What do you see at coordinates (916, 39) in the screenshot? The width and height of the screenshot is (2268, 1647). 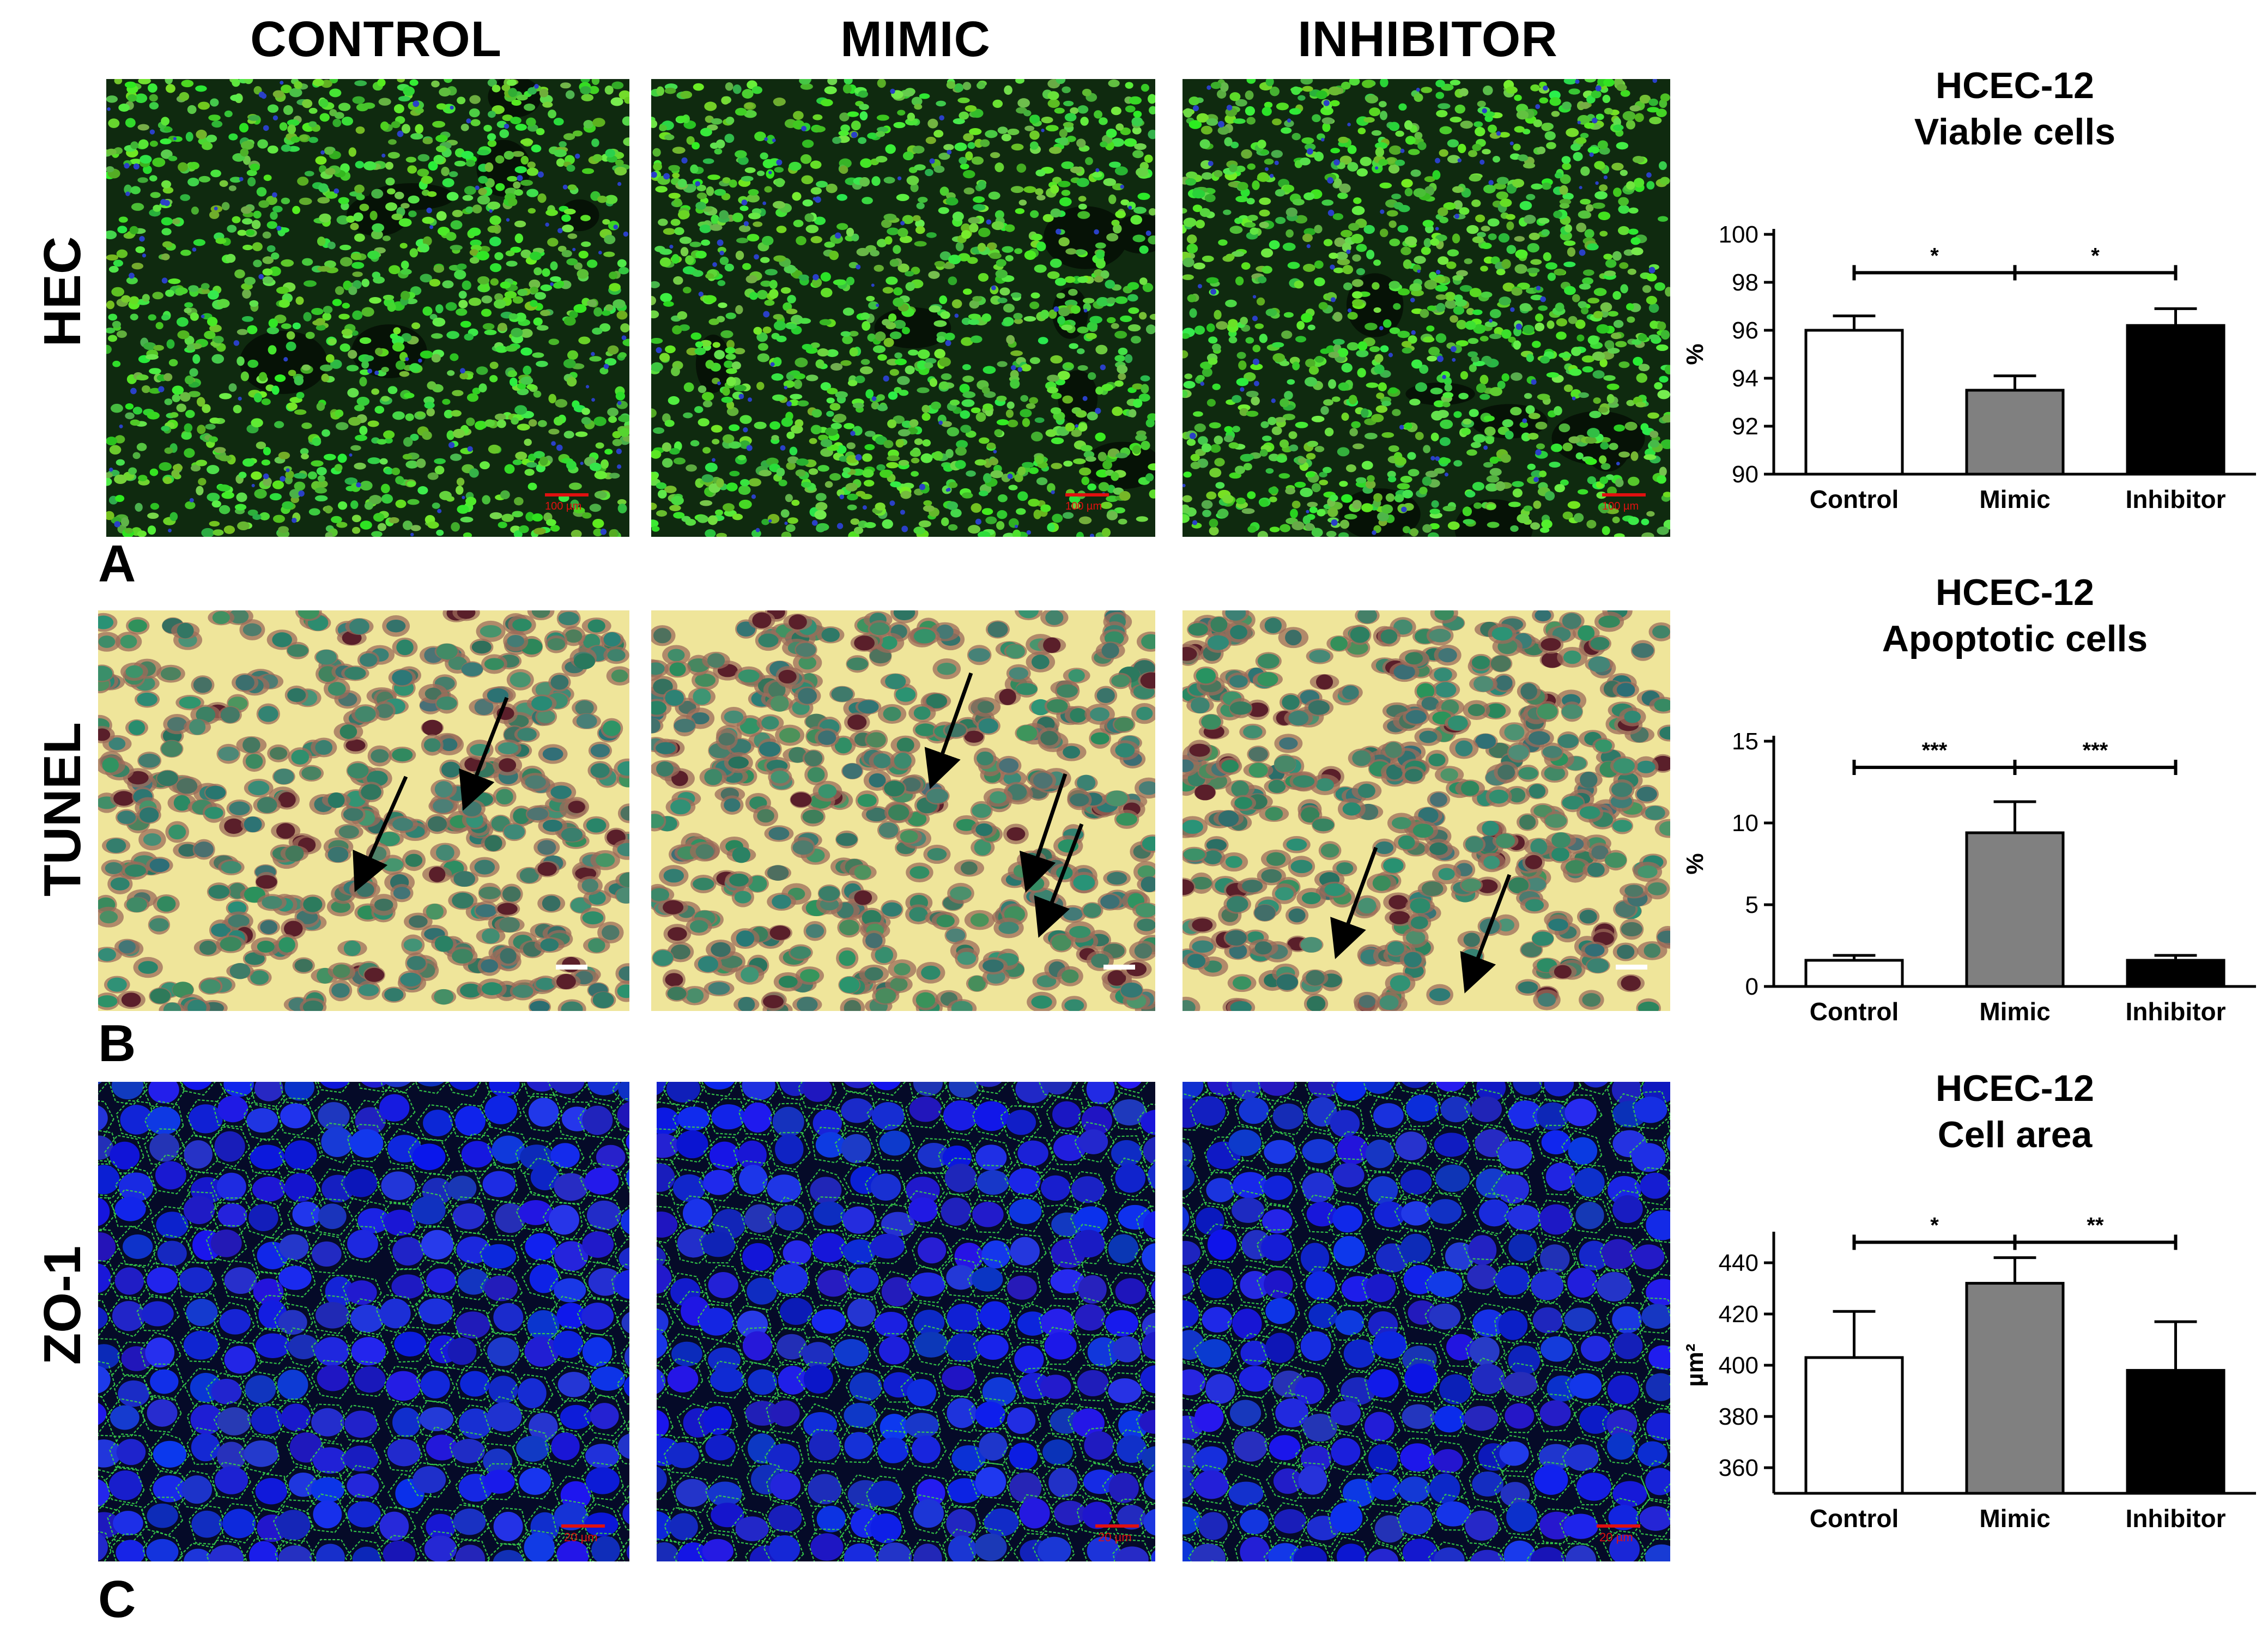 I see `column-header-mimic: MIMIC` at bounding box center [916, 39].